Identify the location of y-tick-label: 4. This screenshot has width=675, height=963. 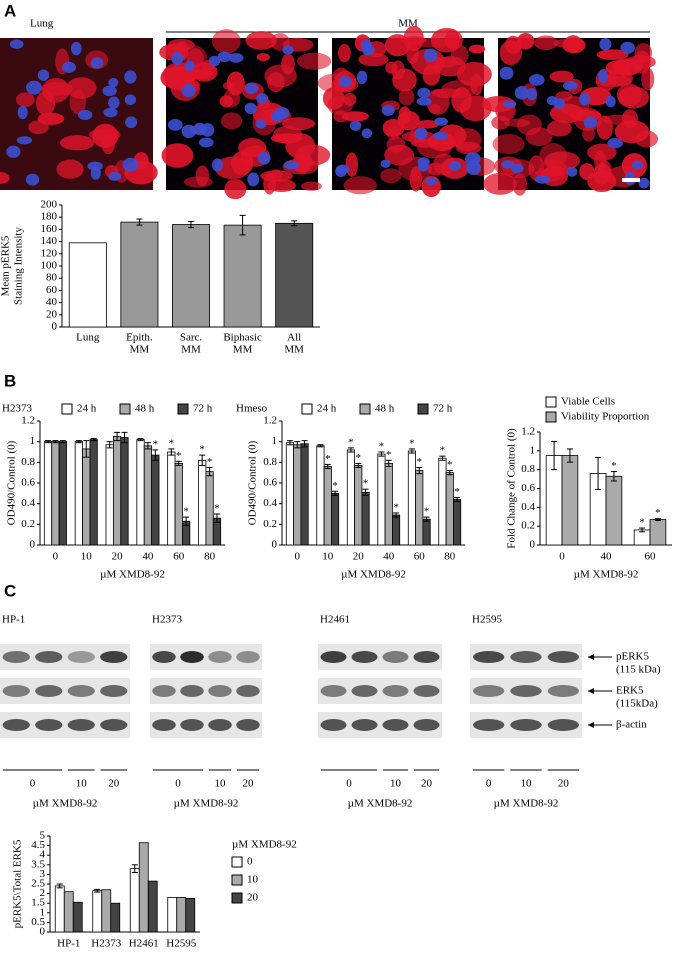
(43, 855).